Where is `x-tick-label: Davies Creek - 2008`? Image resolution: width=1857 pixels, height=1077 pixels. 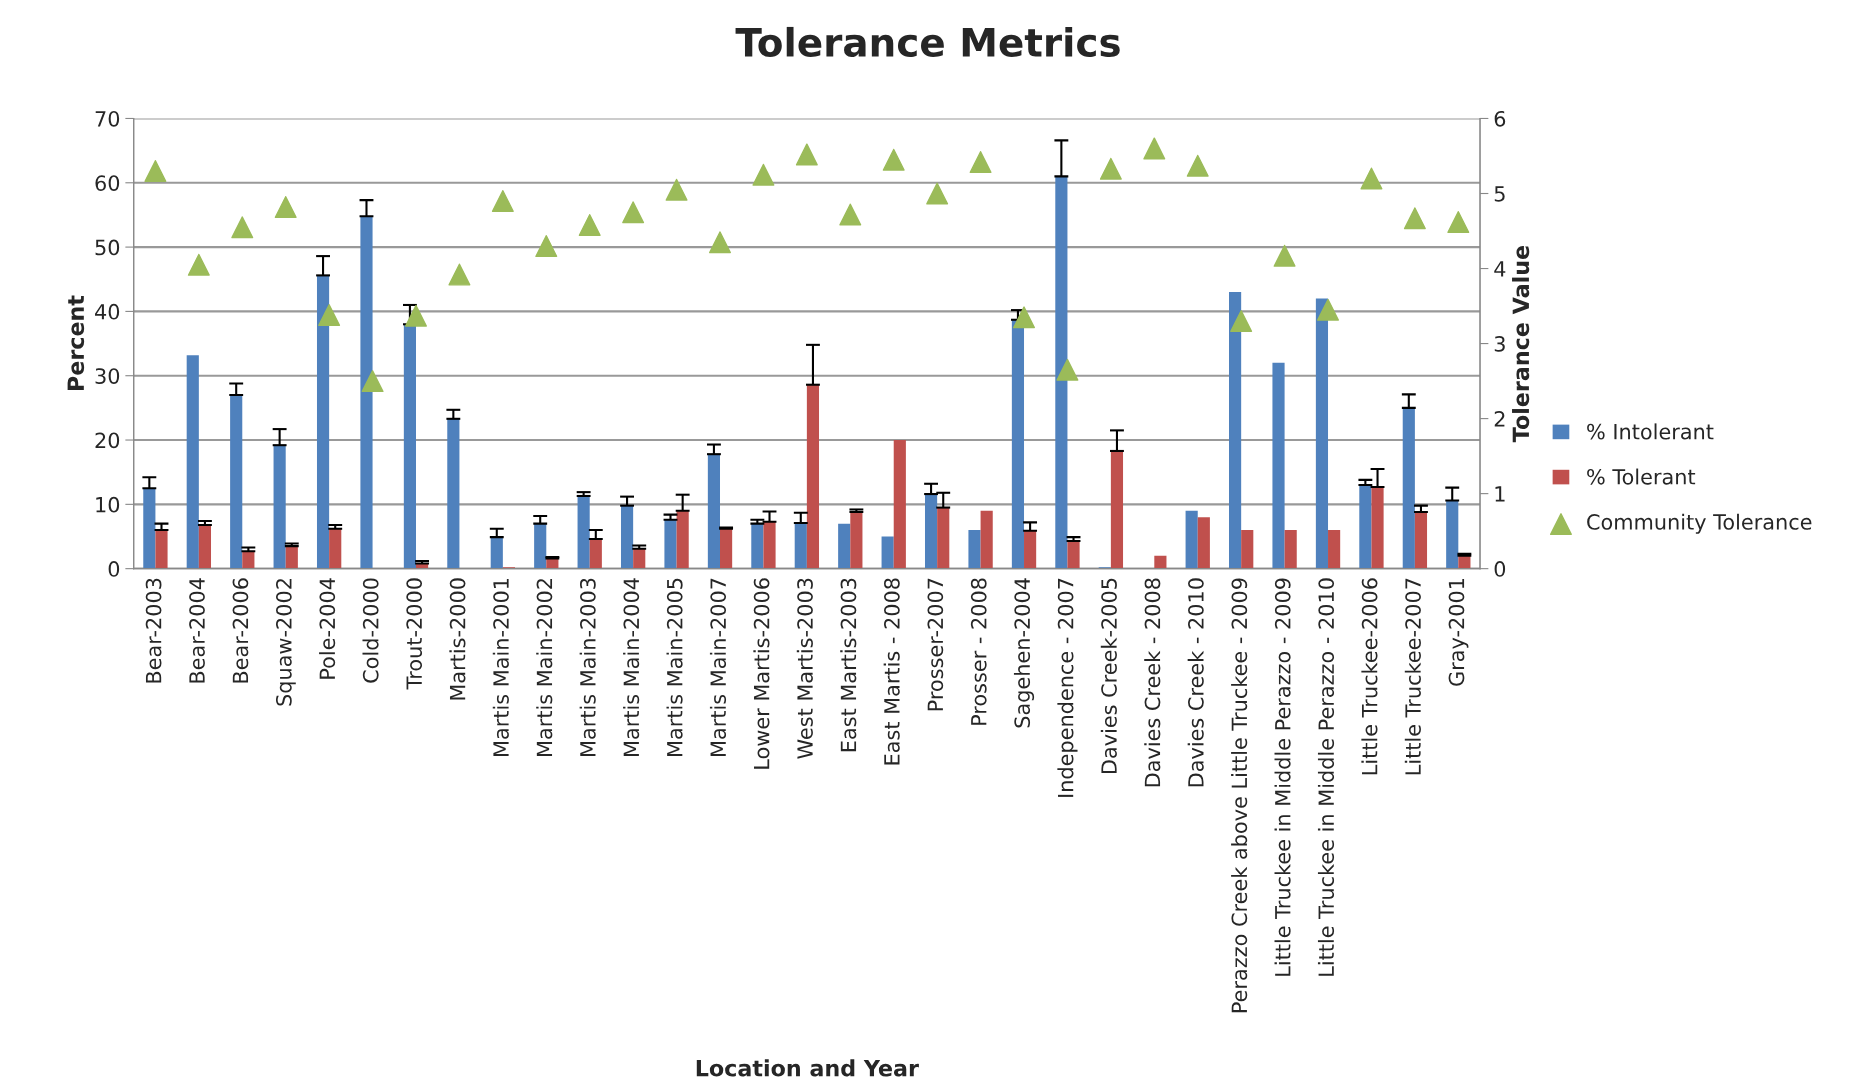
x-tick-label: Davies Creek - 2008 is located at coordinates (1152, 682).